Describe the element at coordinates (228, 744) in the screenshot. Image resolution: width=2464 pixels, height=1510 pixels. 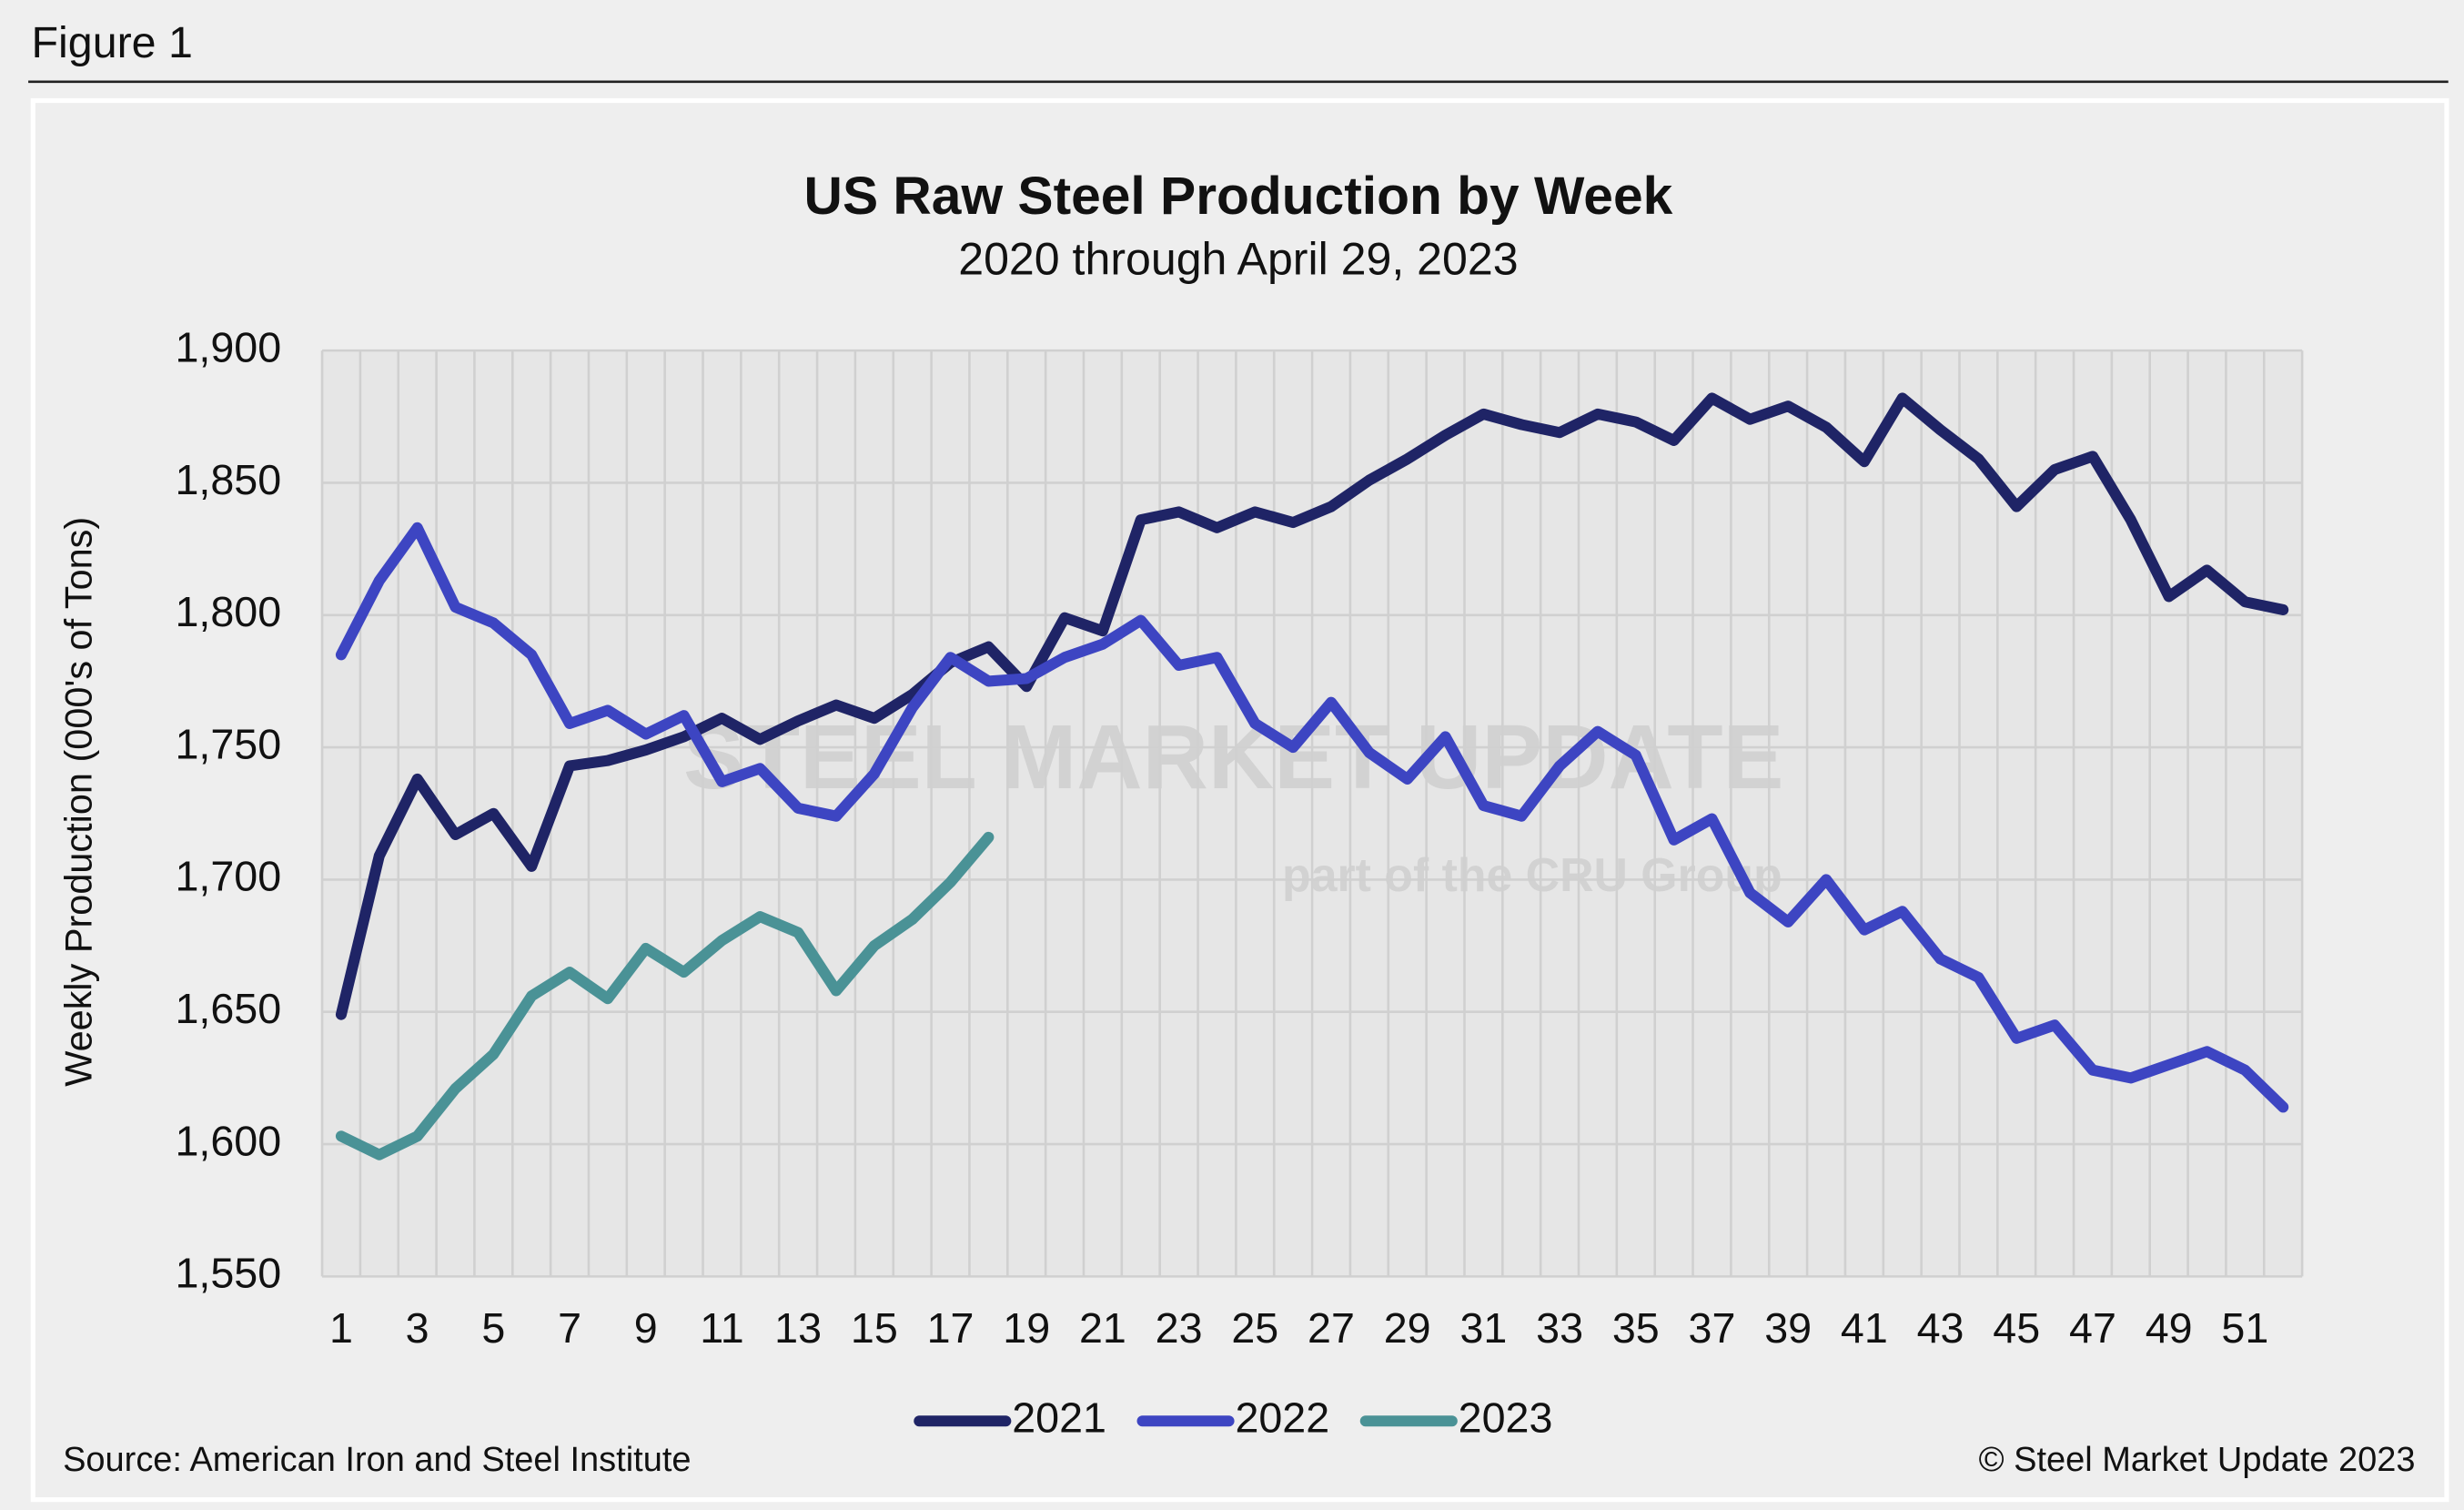
I see `y-tick-label: 1,750` at that location.